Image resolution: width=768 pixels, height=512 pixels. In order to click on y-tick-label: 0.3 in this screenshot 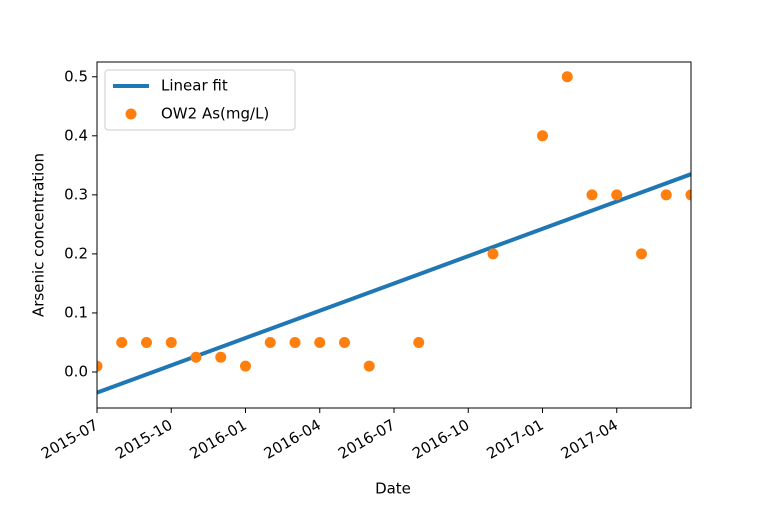, I will do `click(76, 194)`.